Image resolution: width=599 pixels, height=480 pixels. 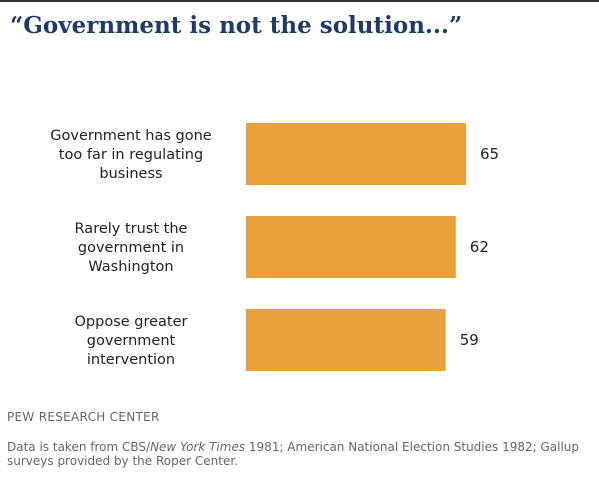 I want to click on top-rule, so click(x=299, y=1).